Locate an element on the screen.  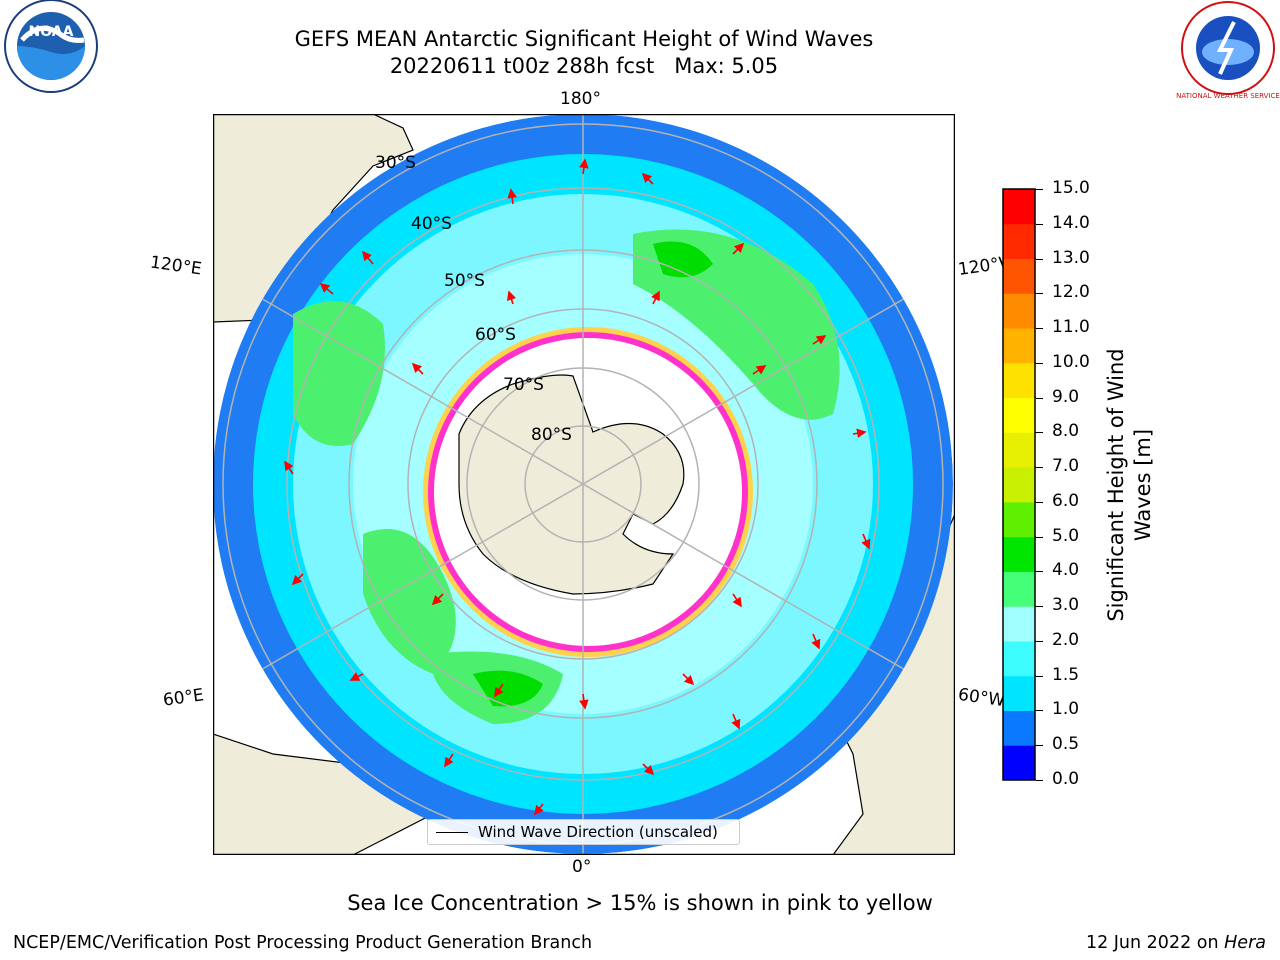
lat-label-50s: 50°S is located at coordinates (464, 281).